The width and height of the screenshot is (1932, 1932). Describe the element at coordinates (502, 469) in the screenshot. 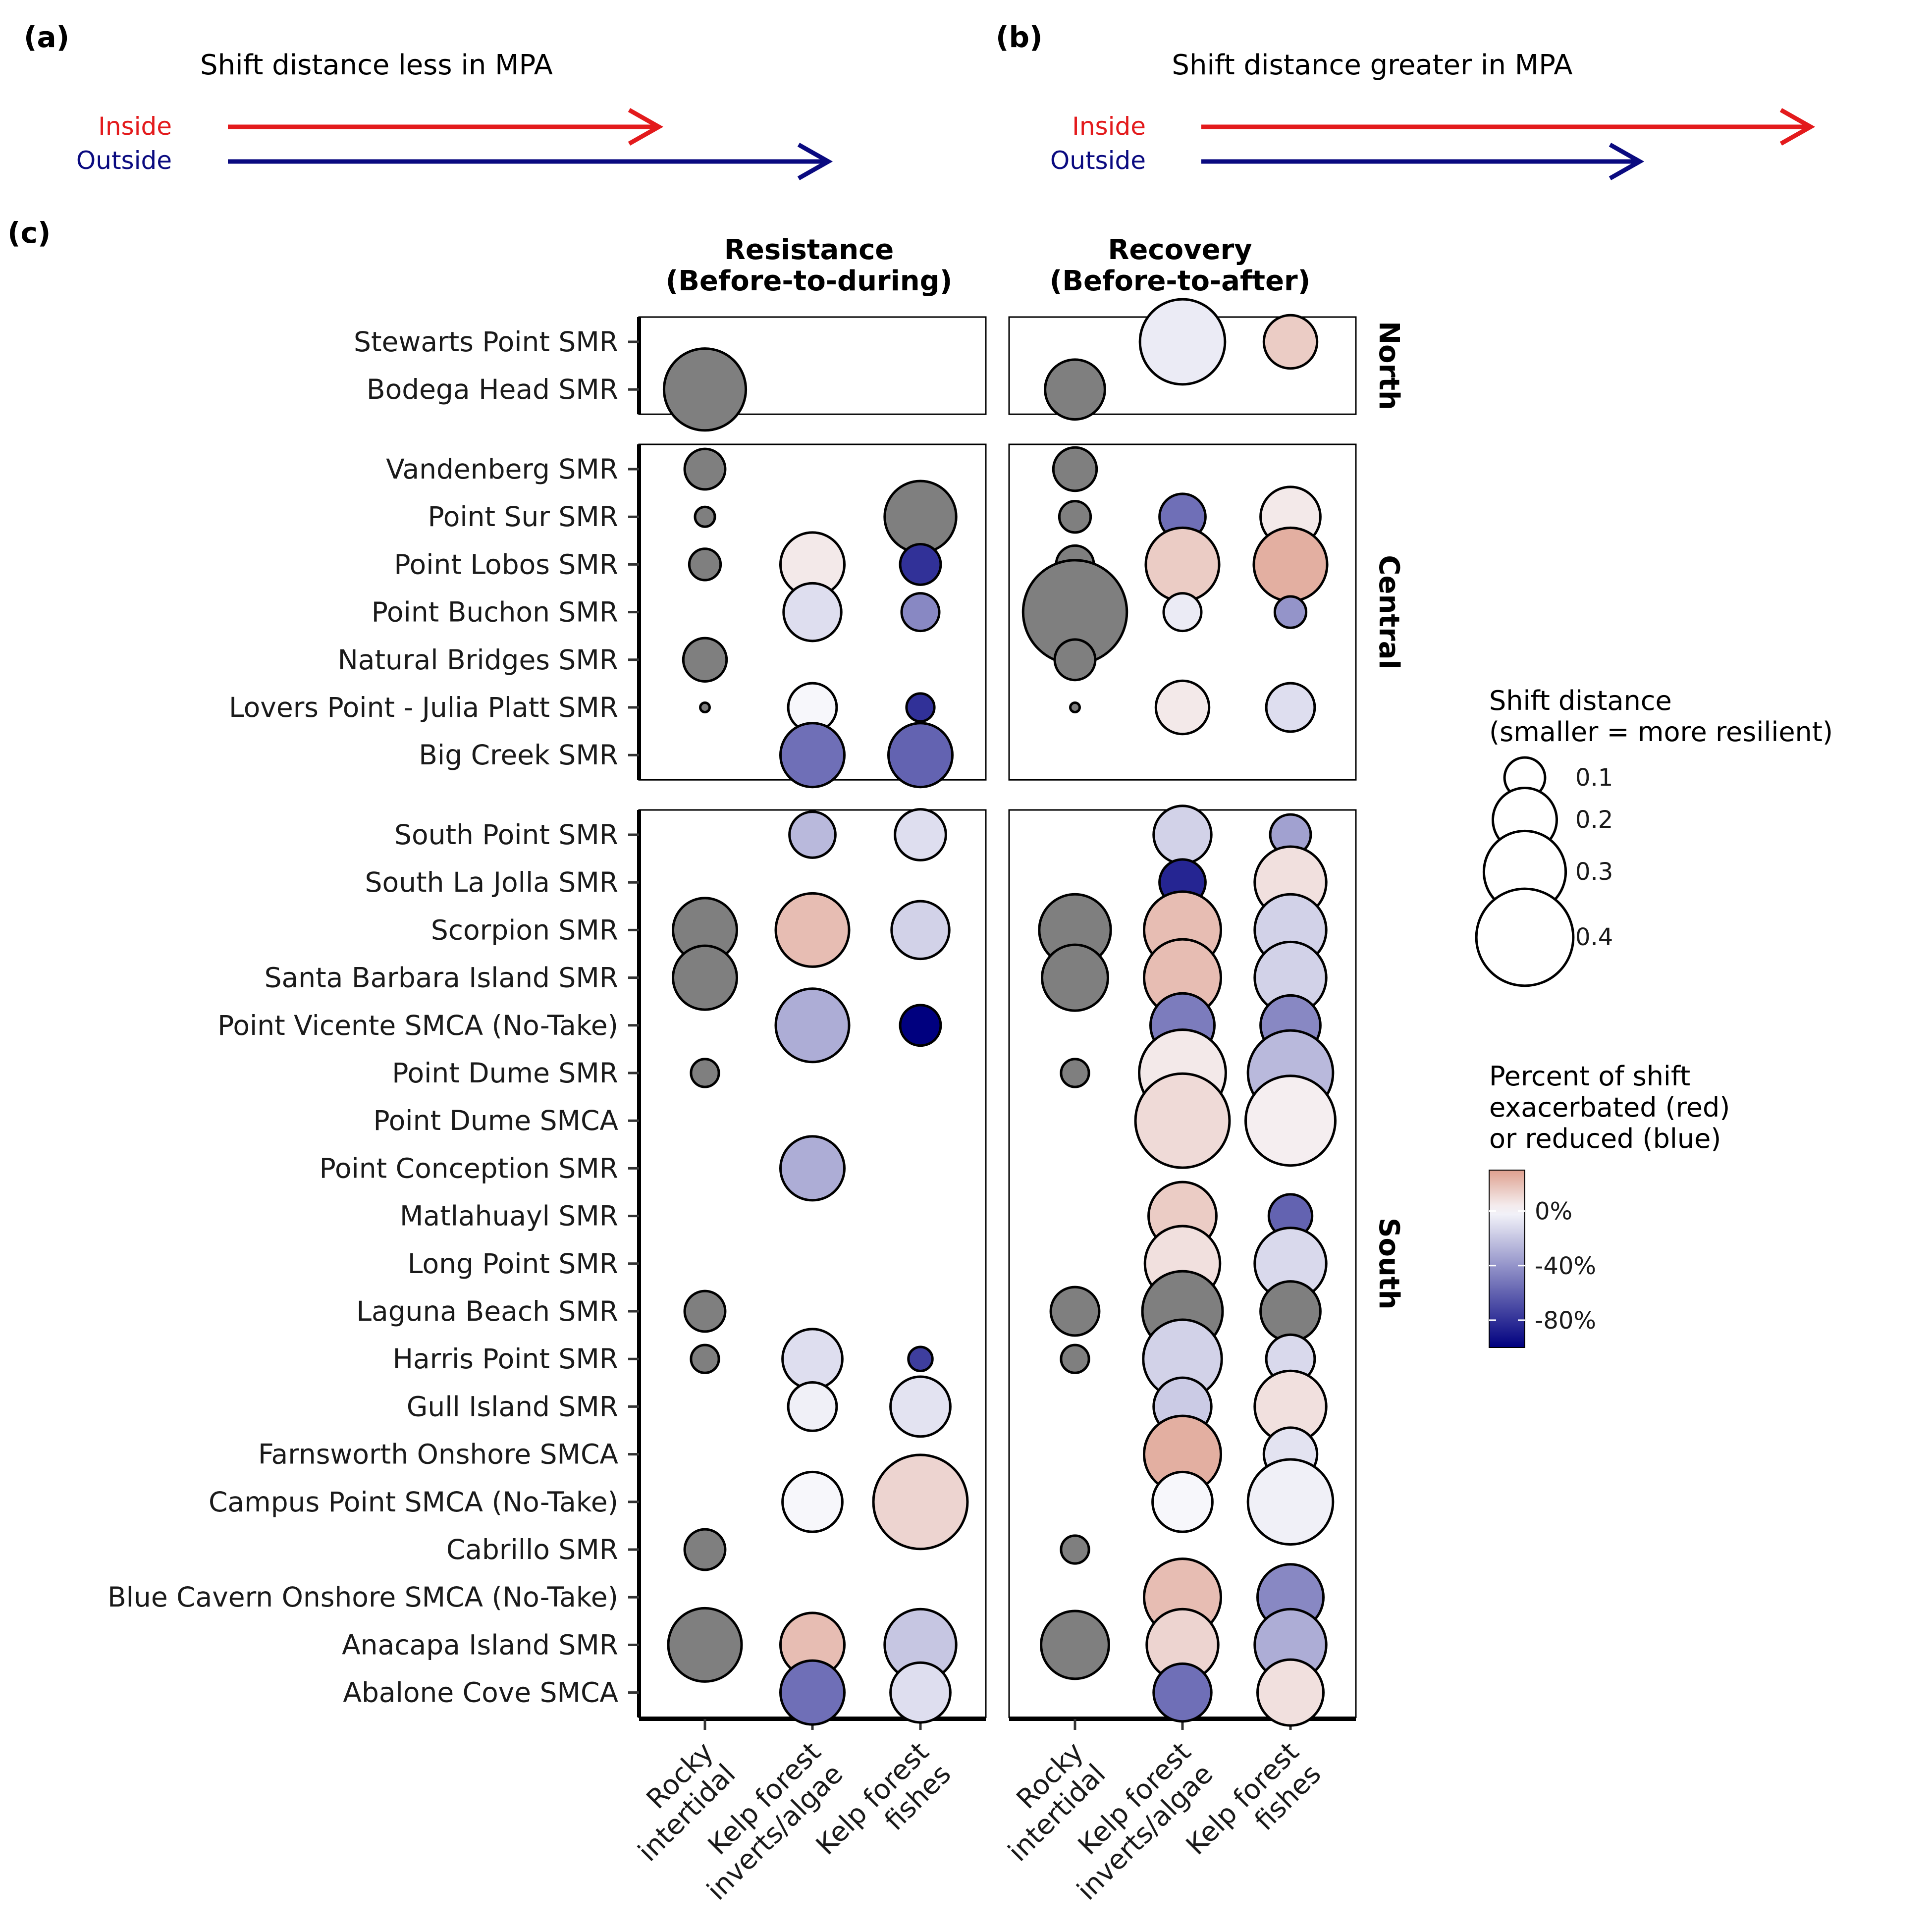

I see `site-label-vandenberg-smr: Vandenberg SMR` at that location.